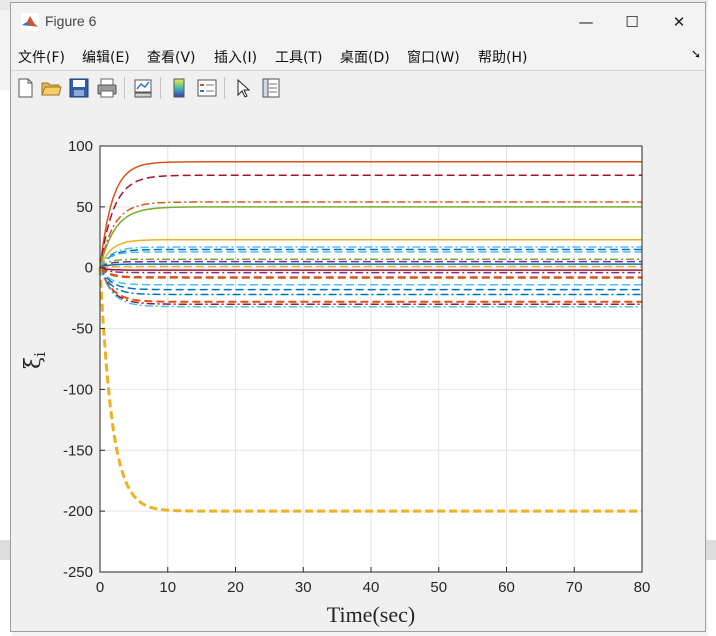 The width and height of the screenshot is (716, 636). What do you see at coordinates (89, 268) in the screenshot?
I see `y-tick-label: 0` at bounding box center [89, 268].